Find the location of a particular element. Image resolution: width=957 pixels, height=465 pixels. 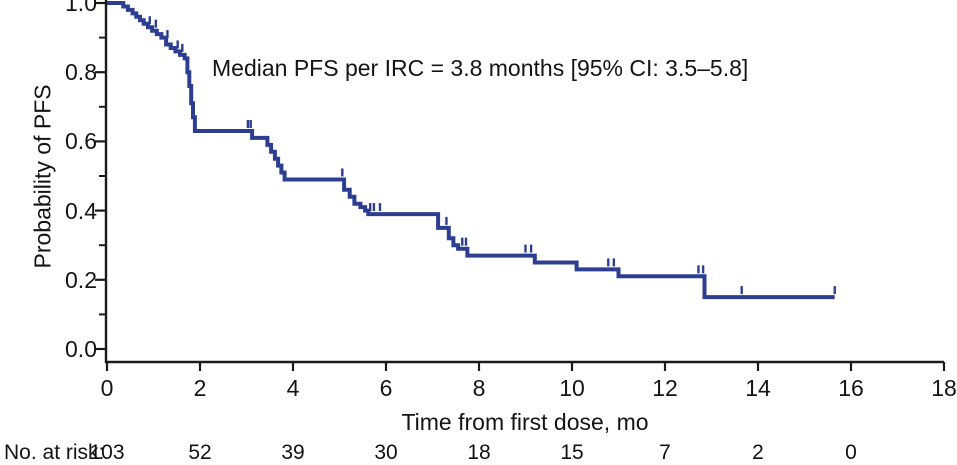

x-tick-label-2: 2 is located at coordinates (200, 388).